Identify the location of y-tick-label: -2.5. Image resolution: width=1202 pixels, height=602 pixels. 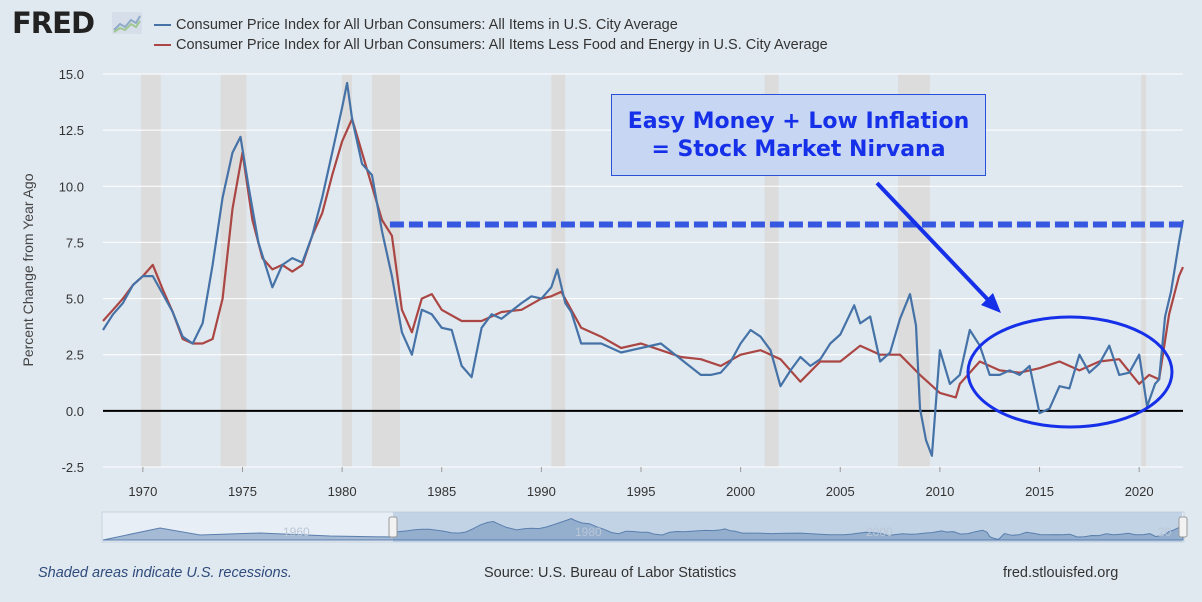
(73, 467).